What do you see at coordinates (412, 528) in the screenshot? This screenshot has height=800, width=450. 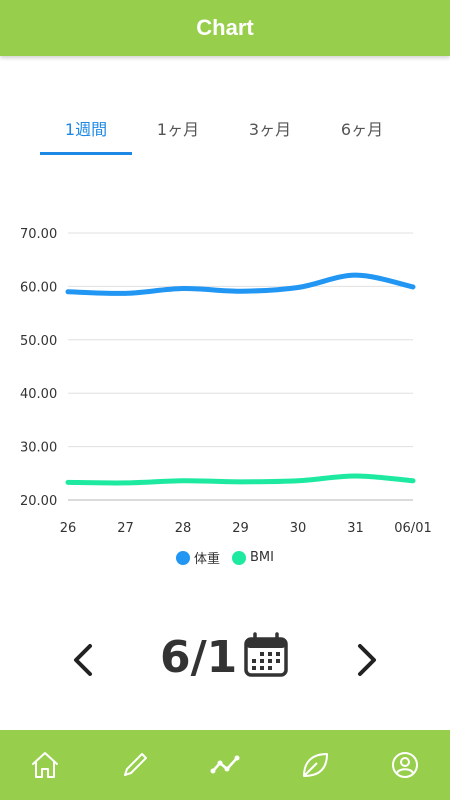 I see `x-tick-label: 06/01` at bounding box center [412, 528].